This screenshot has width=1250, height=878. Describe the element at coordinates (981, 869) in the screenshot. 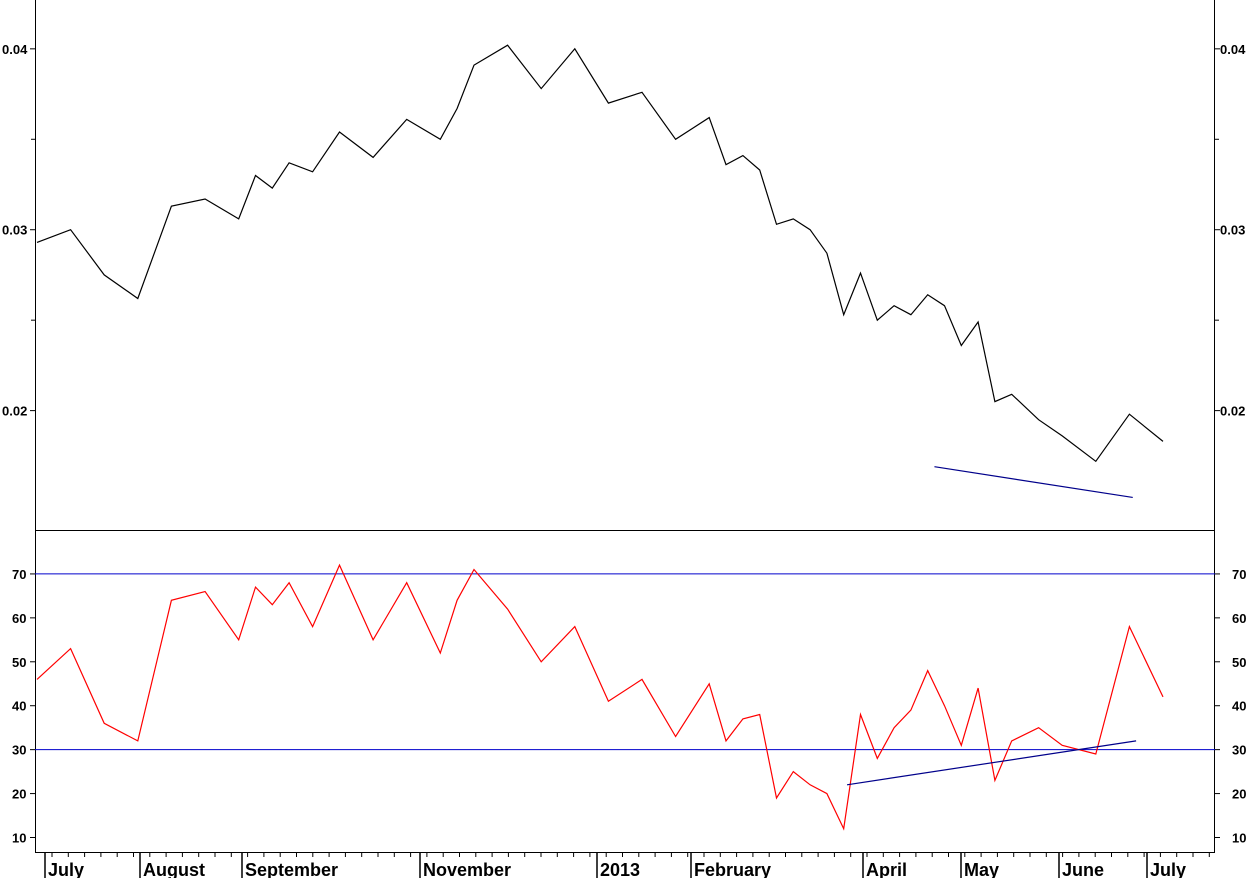

I see `month-label: May` at that location.